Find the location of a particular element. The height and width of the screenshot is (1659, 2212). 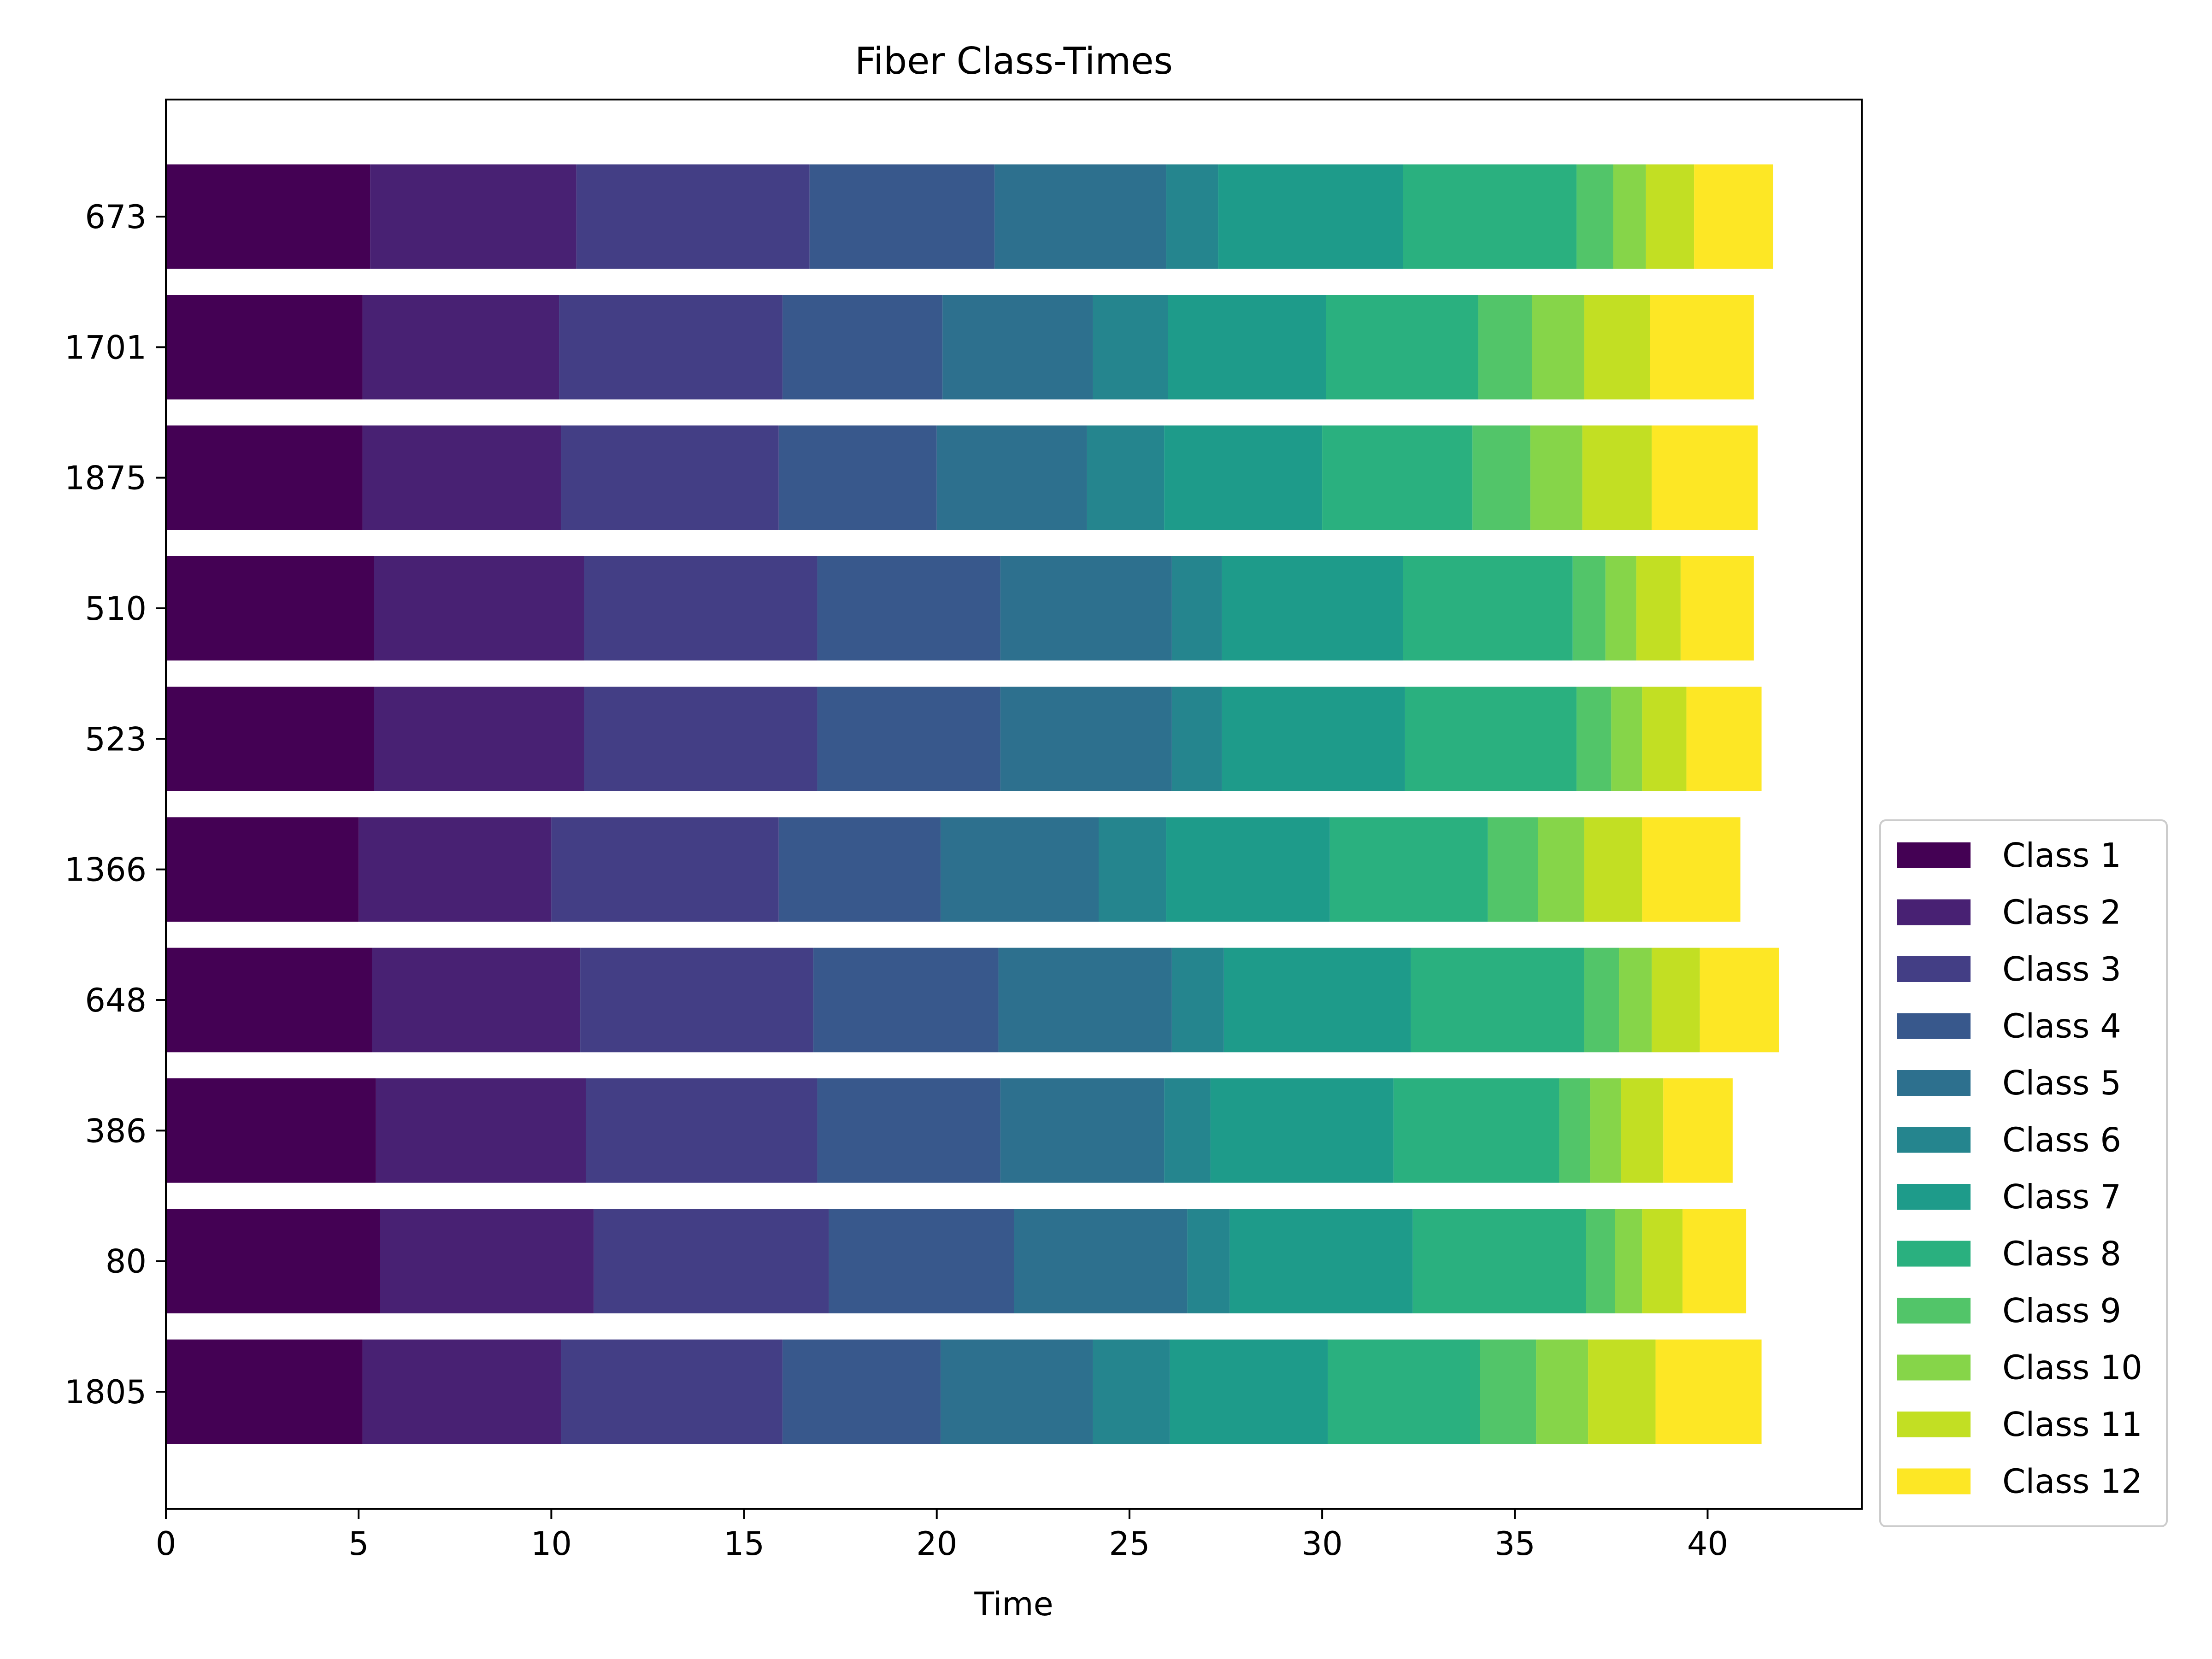

chart-title: Fiber Class-Times is located at coordinates (1014, 61).